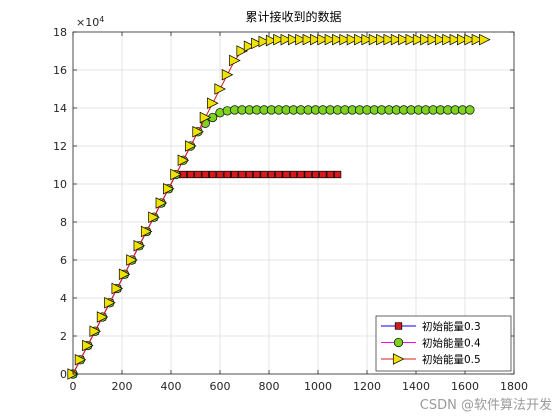 This screenshot has height=420, width=560. I want to click on y-tick-label: 16, so click(60, 70).